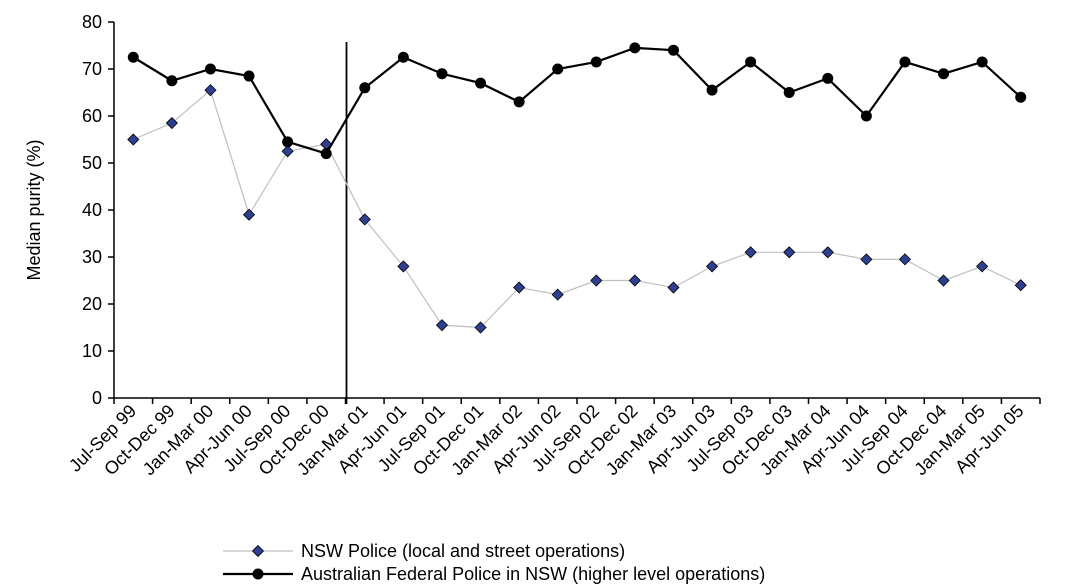 The width and height of the screenshot is (1069, 587). Describe the element at coordinates (34, 209) in the screenshot. I see `y-axis-title: Median purity (%)` at that location.